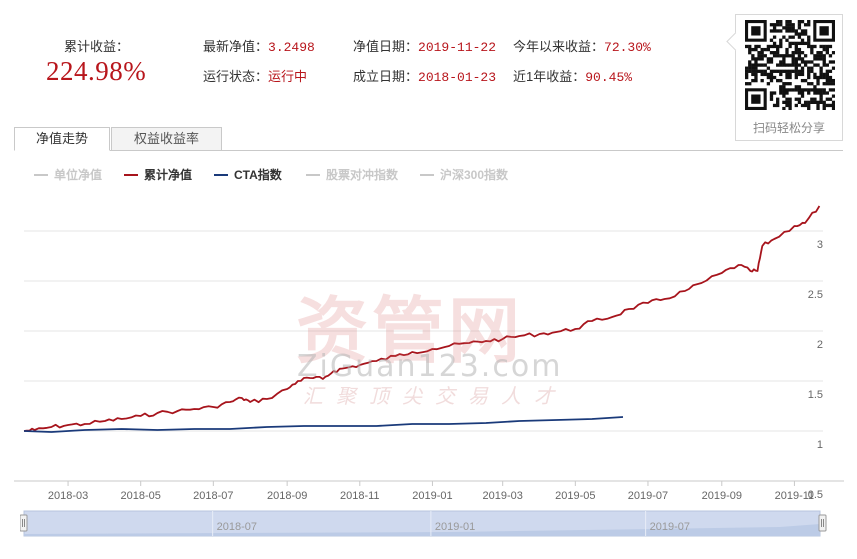  I want to click on latest-nav: 最新净值：3.2498, so click(259, 45).